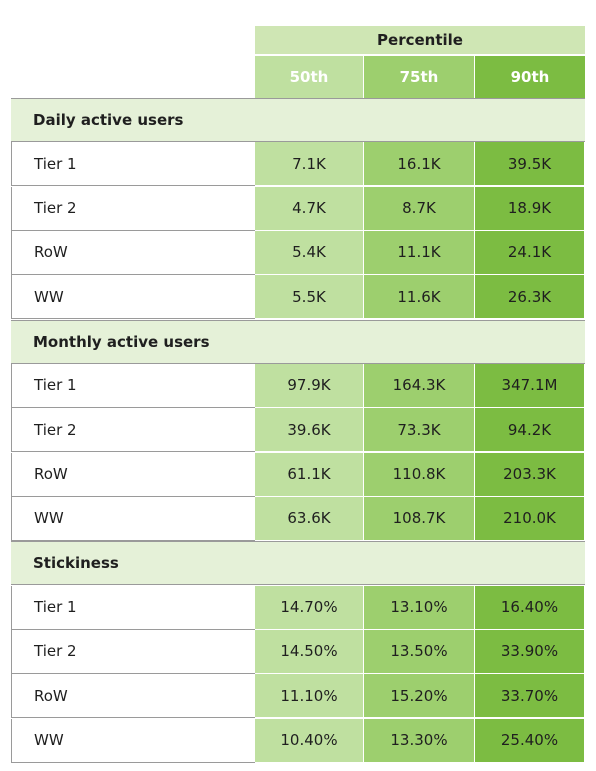  Describe the element at coordinates (309, 430) in the screenshot. I see `value-cell: 39.6K` at that location.